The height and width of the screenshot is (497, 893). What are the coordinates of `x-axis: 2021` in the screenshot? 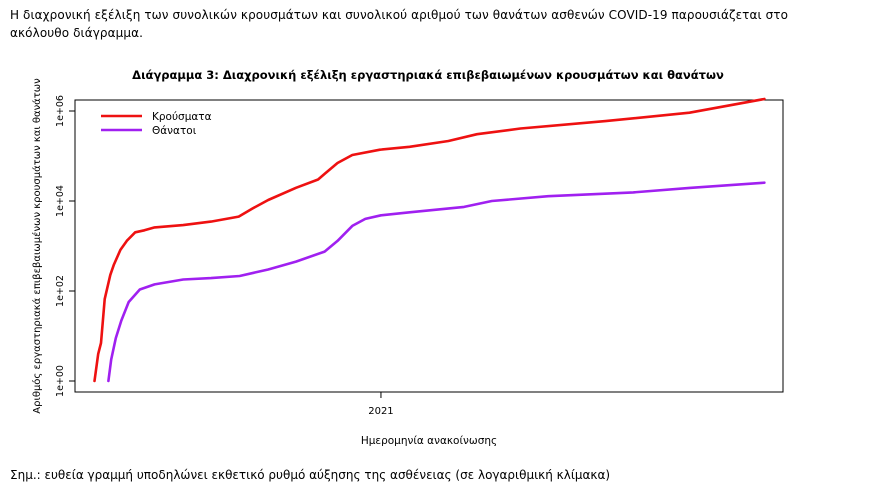 It's located at (381, 404).